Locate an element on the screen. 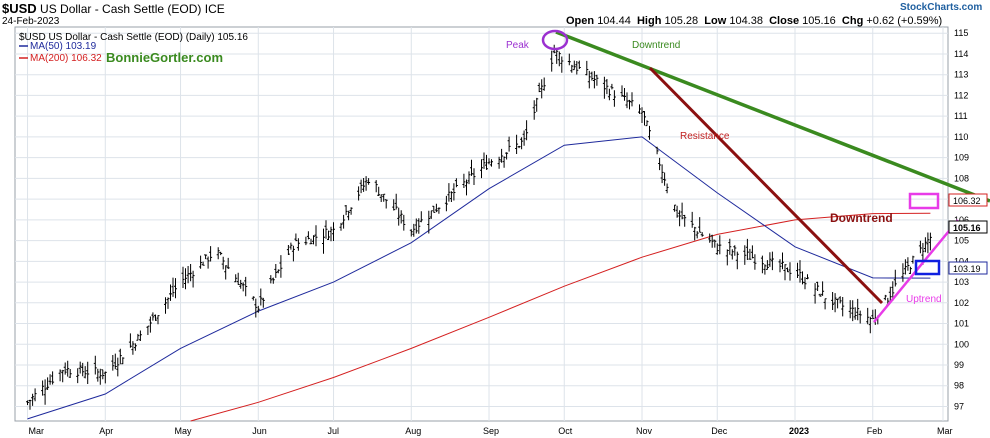 Image resolution: width=990 pixels, height=438 pixels. ma200-highlight-box is located at coordinates (924, 201).